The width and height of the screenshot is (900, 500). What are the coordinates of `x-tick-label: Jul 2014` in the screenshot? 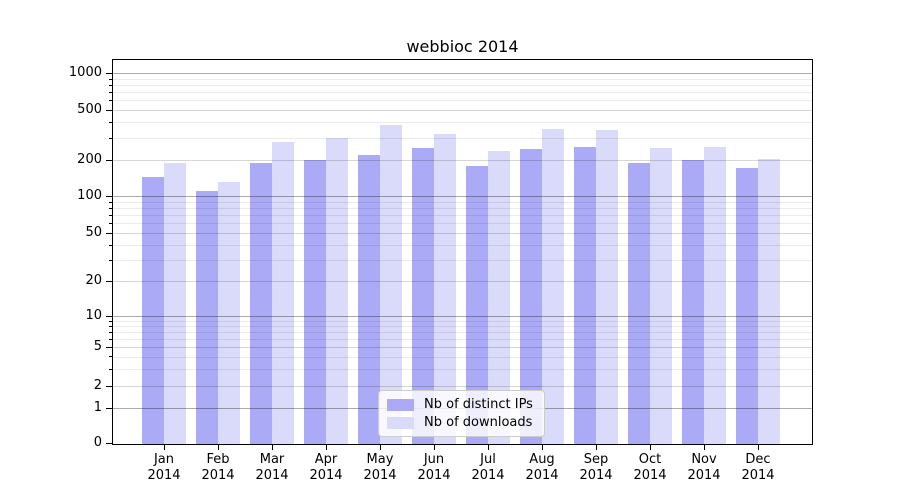 It's located at (488, 467).